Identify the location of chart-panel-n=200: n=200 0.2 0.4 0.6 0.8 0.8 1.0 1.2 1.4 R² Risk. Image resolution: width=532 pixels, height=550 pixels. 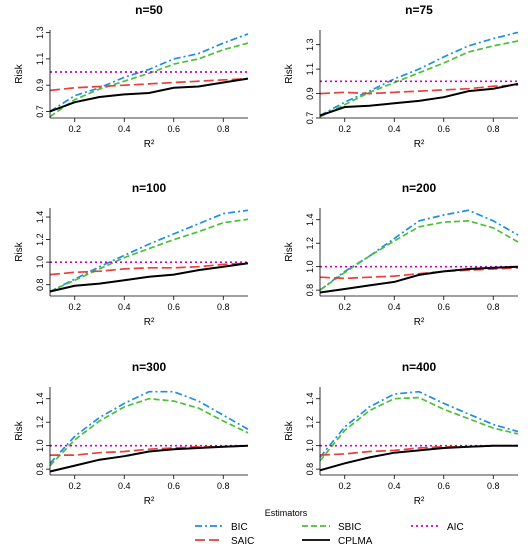
(401, 254).